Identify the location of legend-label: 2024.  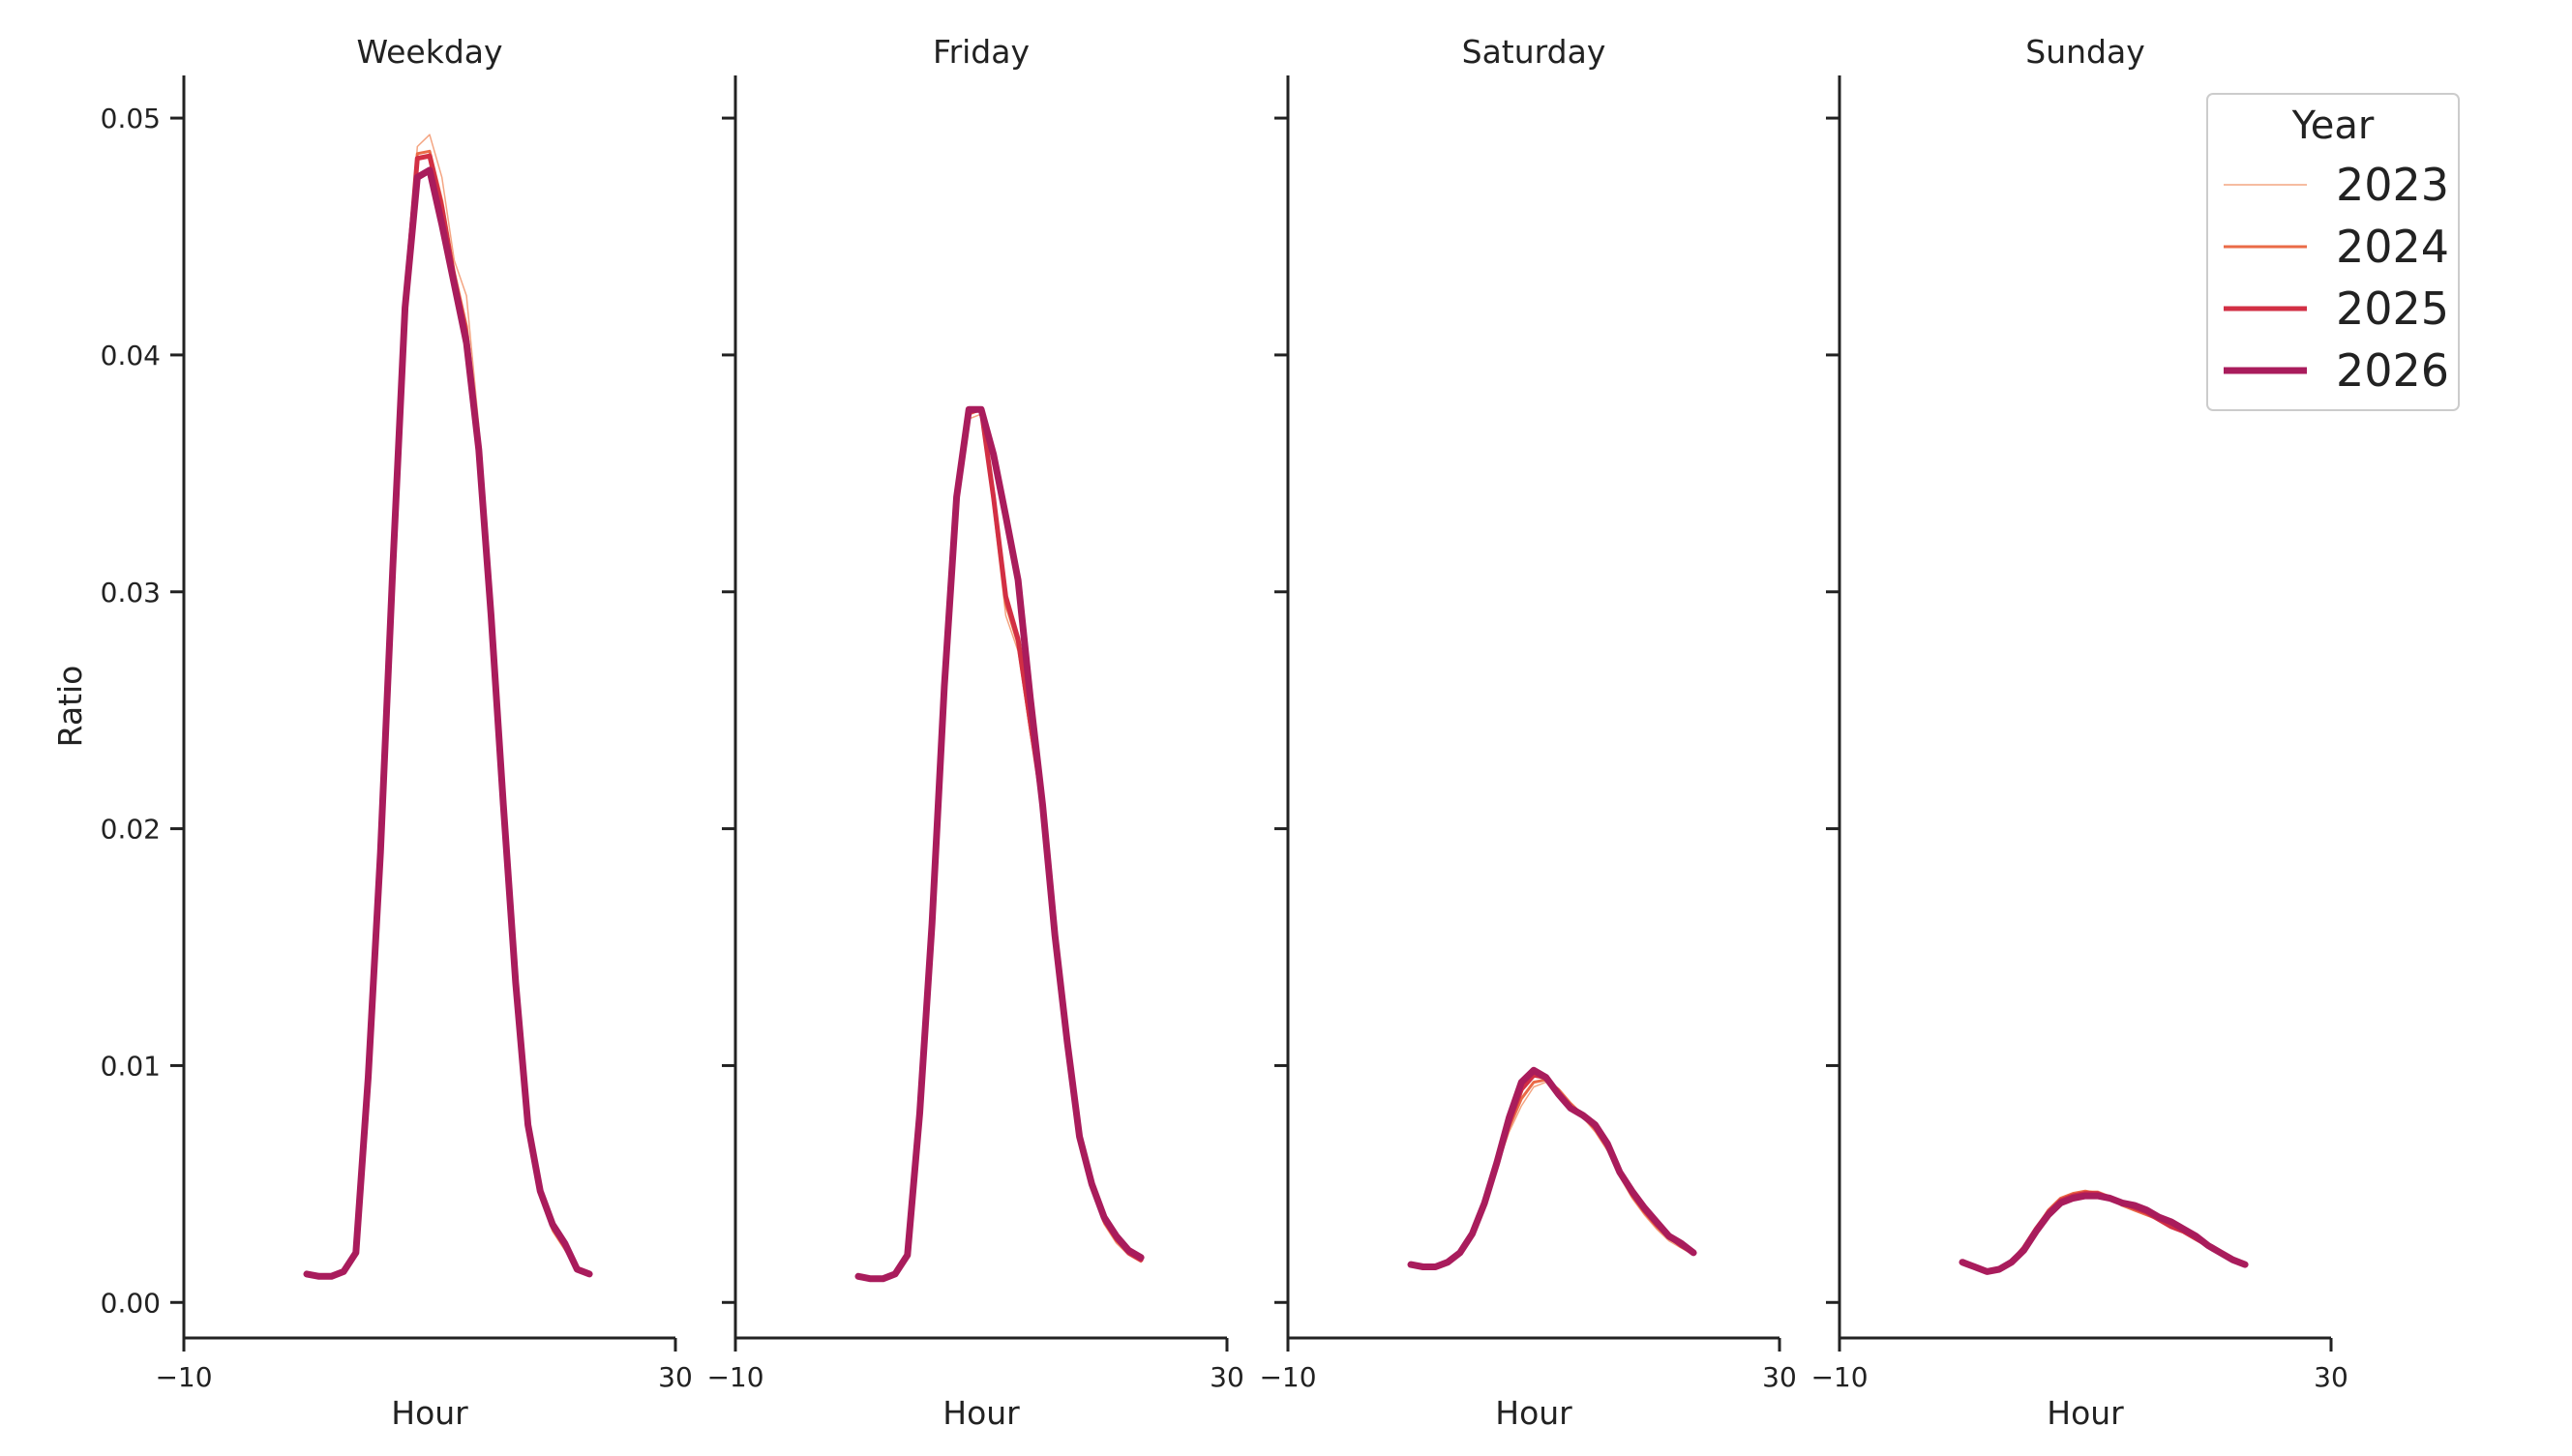
(2393, 247).